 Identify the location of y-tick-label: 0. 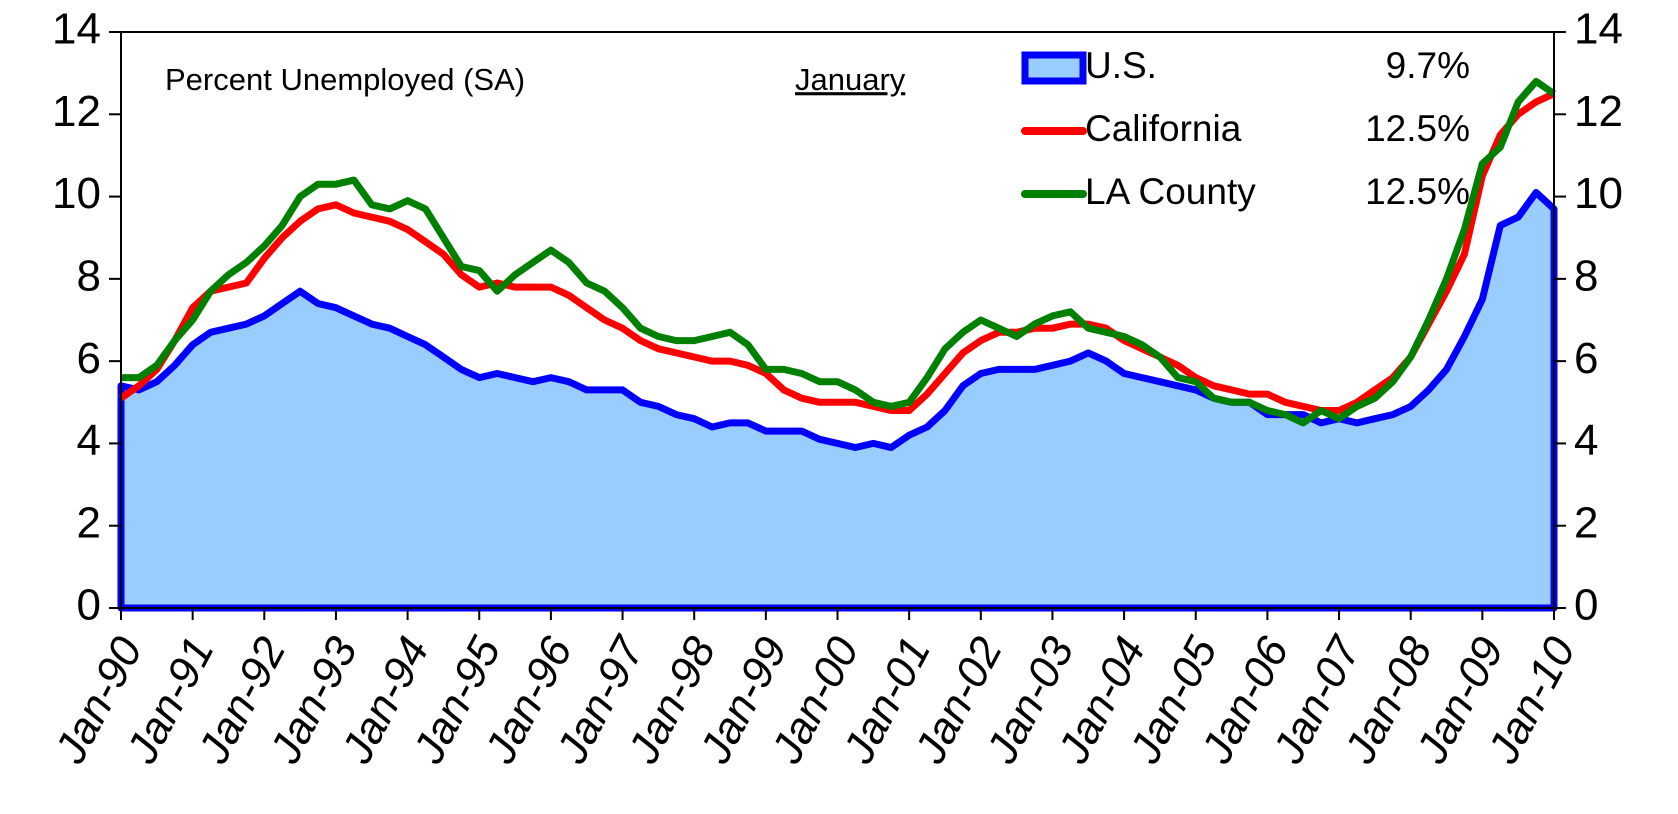
(89, 605).